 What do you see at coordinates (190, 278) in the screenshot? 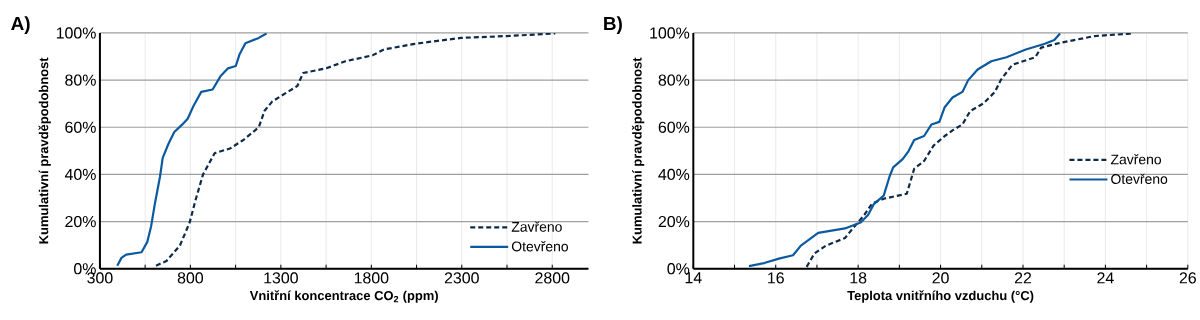
I see `x-tick-label: 800` at bounding box center [190, 278].